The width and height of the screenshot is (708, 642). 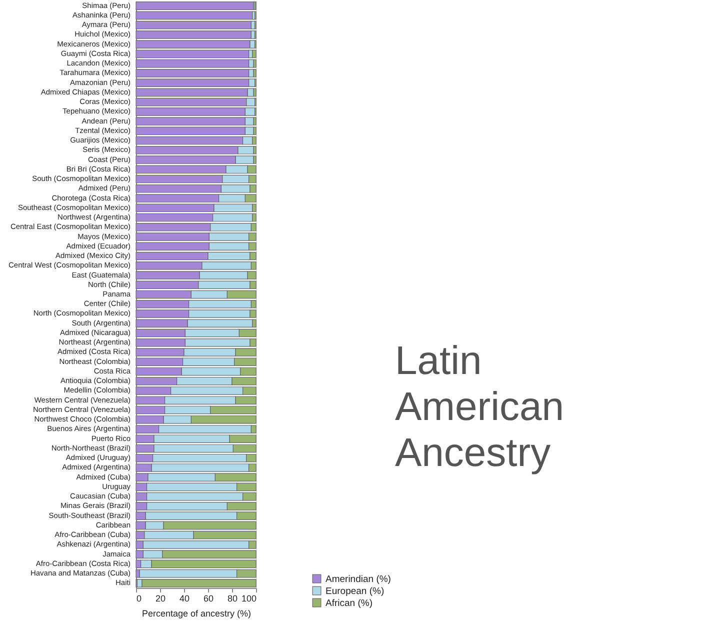 I want to click on x-tick-label: 60, so click(x=208, y=599).